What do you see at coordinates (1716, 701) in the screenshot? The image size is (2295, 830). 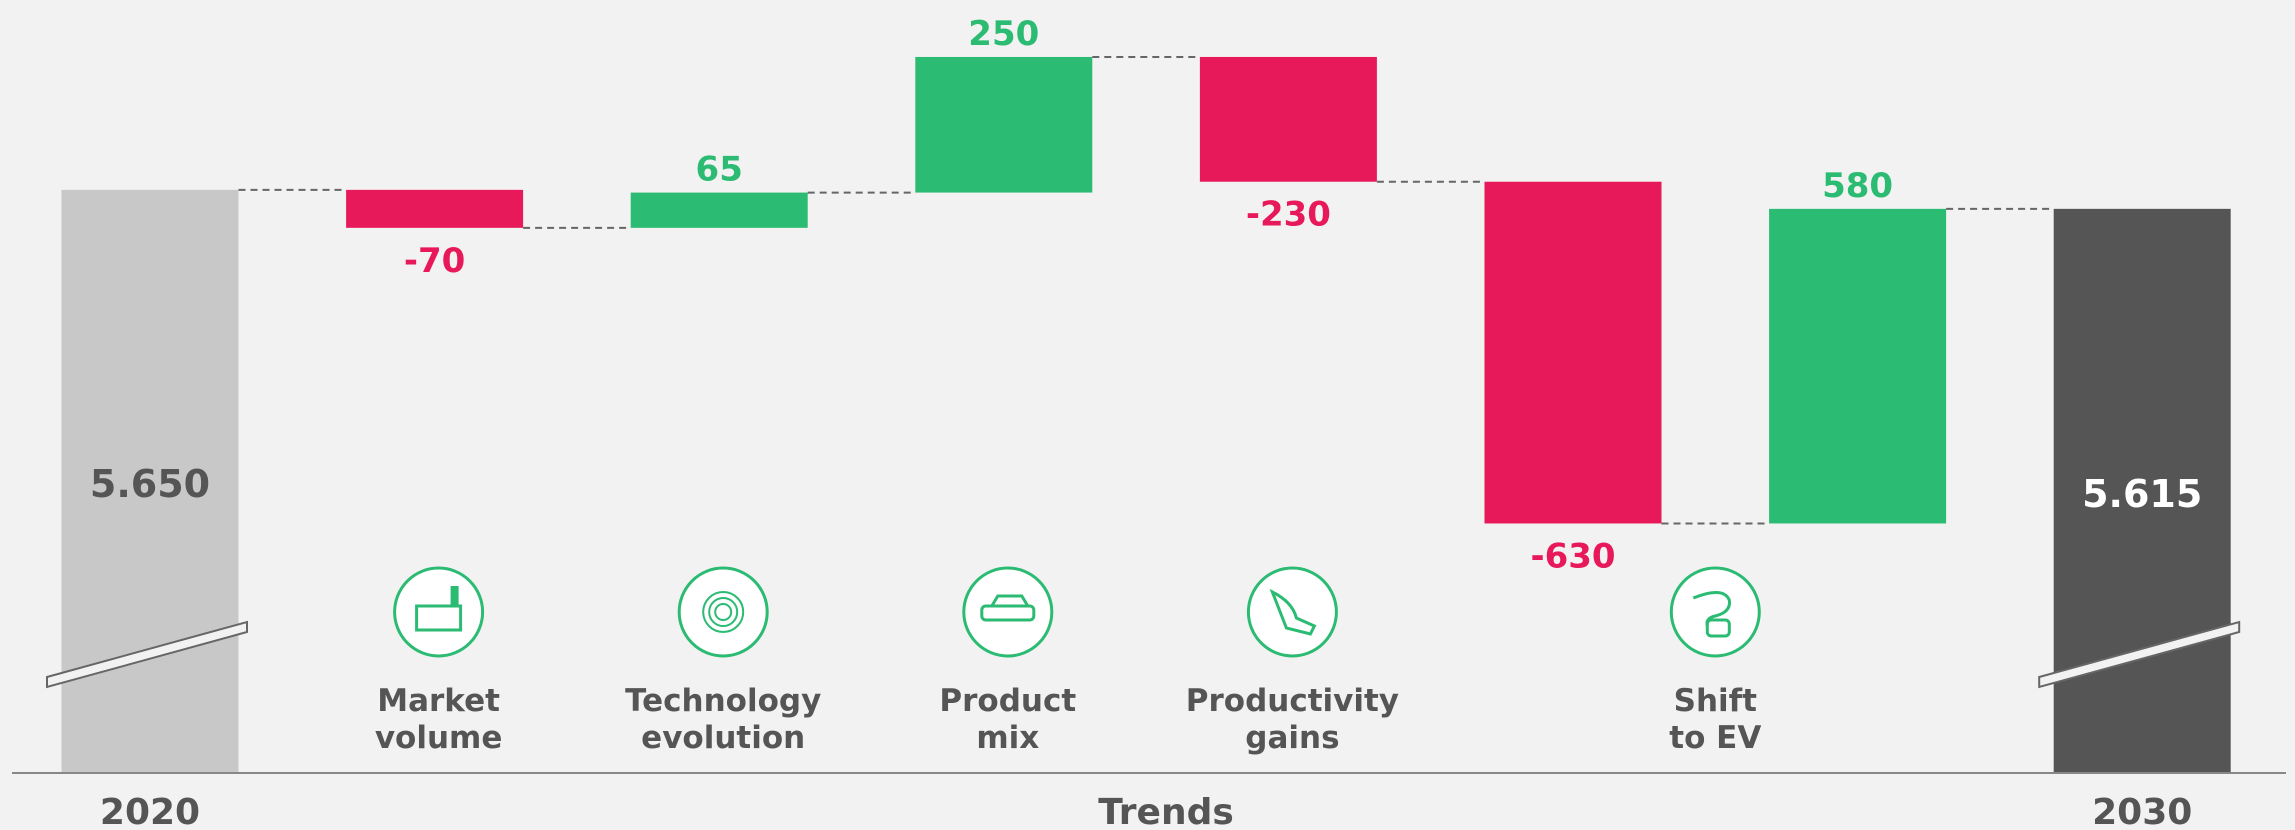 I see `category-label: Shift` at bounding box center [1716, 701].